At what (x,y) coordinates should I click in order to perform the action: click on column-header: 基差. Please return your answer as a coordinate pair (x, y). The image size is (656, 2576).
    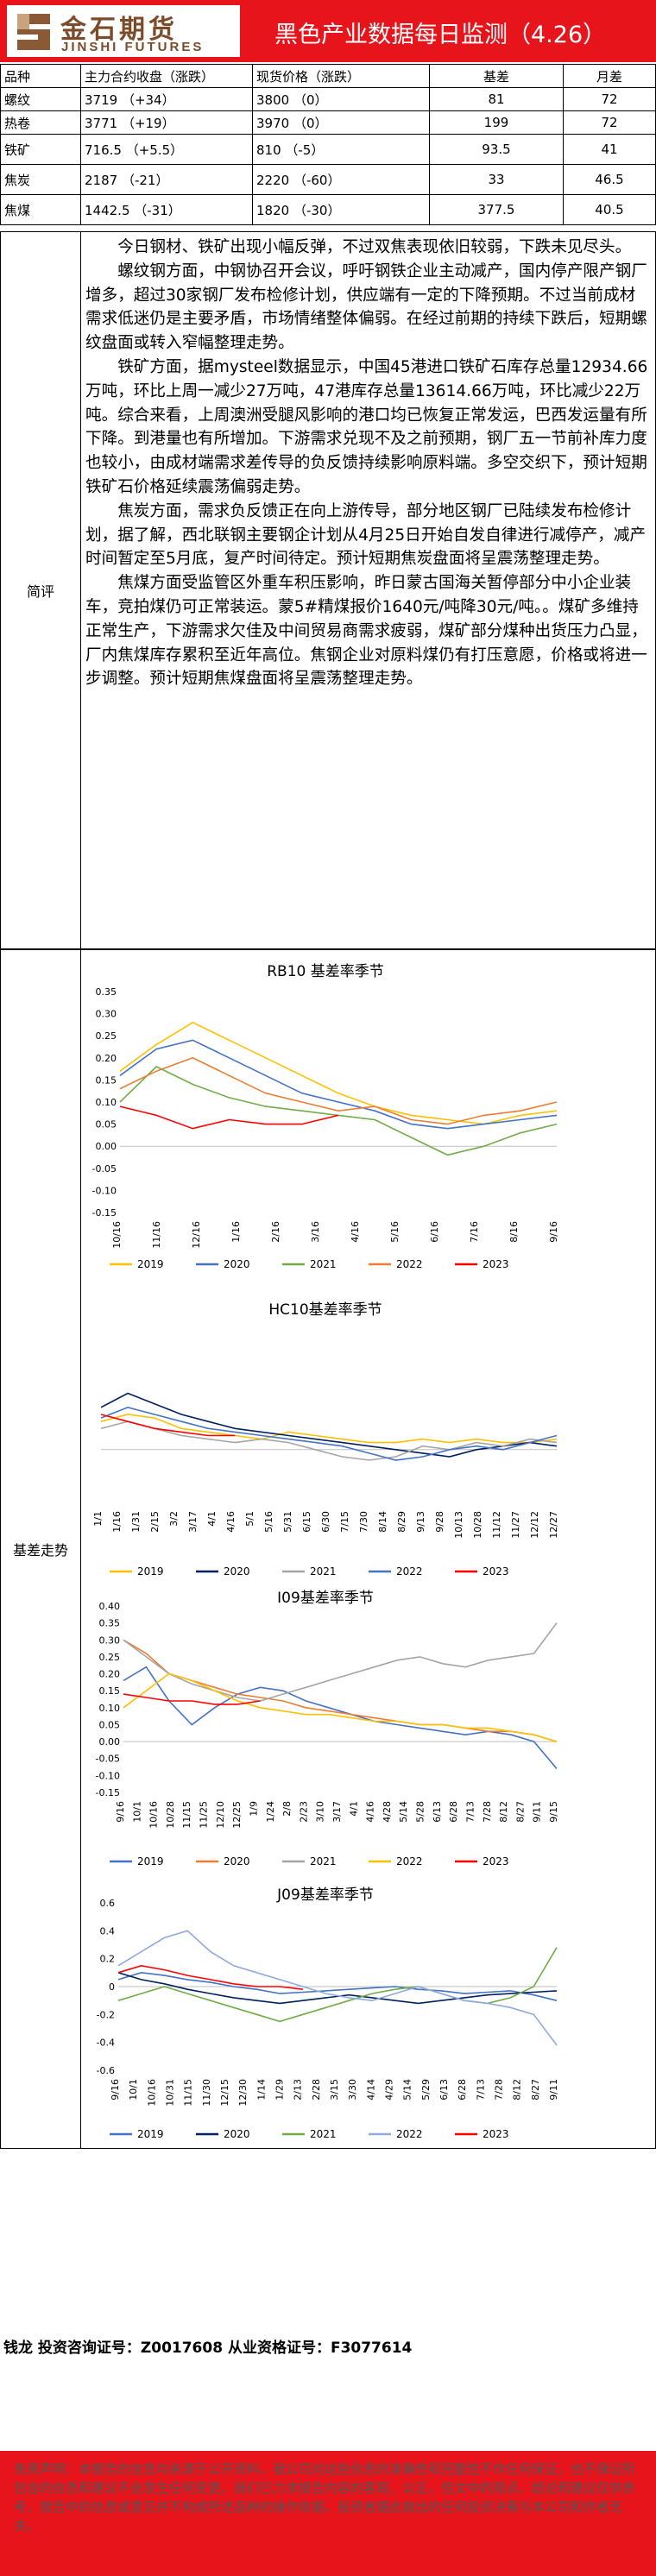
    Looking at the image, I should click on (496, 76).